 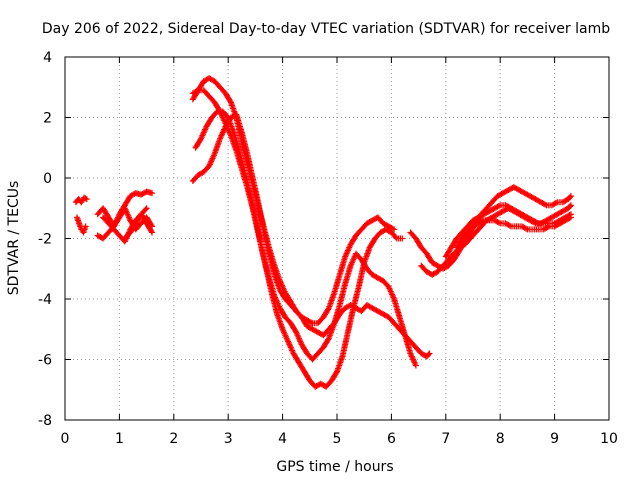 I want to click on series-segment-1a, so click(x=81, y=200).